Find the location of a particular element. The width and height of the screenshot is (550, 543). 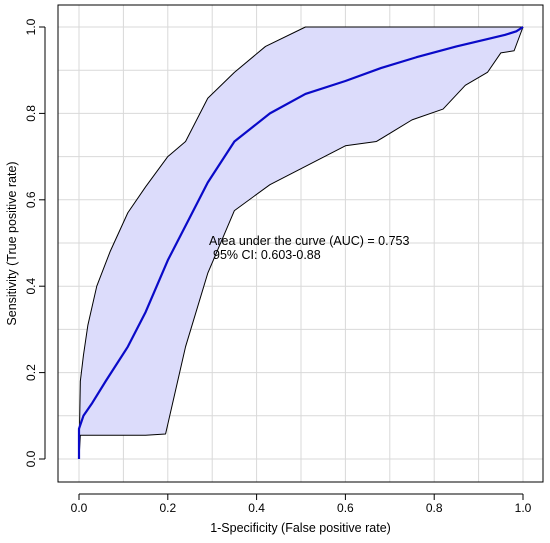

x-tick-label: 1.0 is located at coordinates (523, 508).